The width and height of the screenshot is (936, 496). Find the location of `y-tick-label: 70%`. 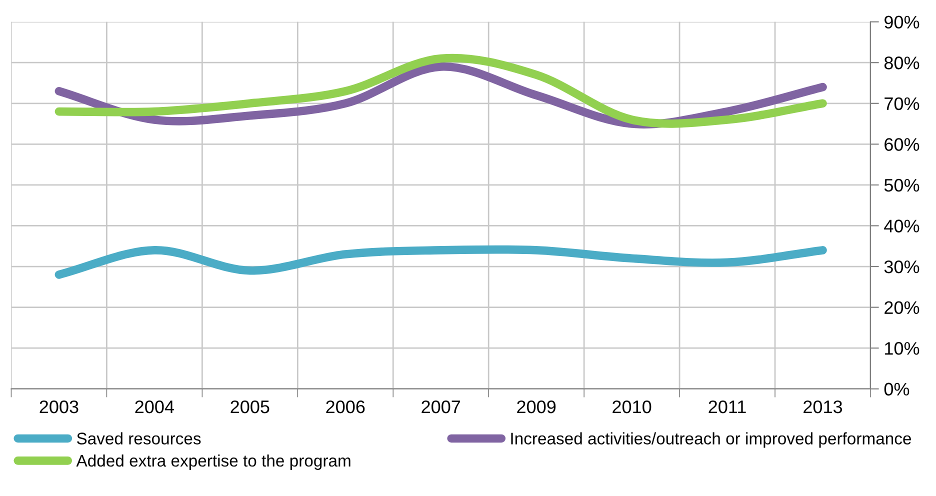

y-tick-label: 70% is located at coordinates (902, 103).